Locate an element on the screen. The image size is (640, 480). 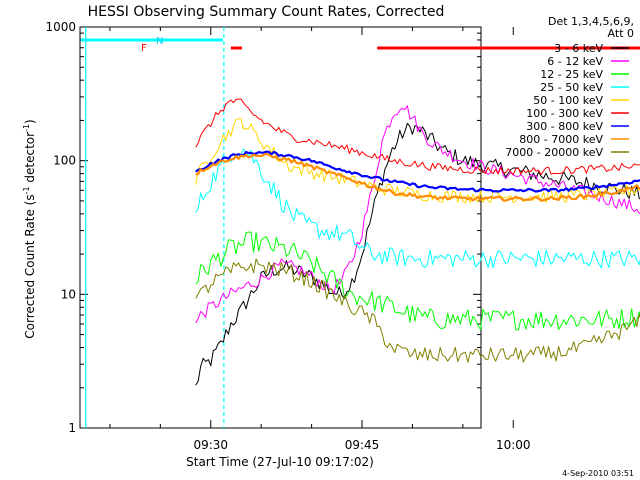
legend-label: 300 - 800 keV is located at coordinates (564, 126).